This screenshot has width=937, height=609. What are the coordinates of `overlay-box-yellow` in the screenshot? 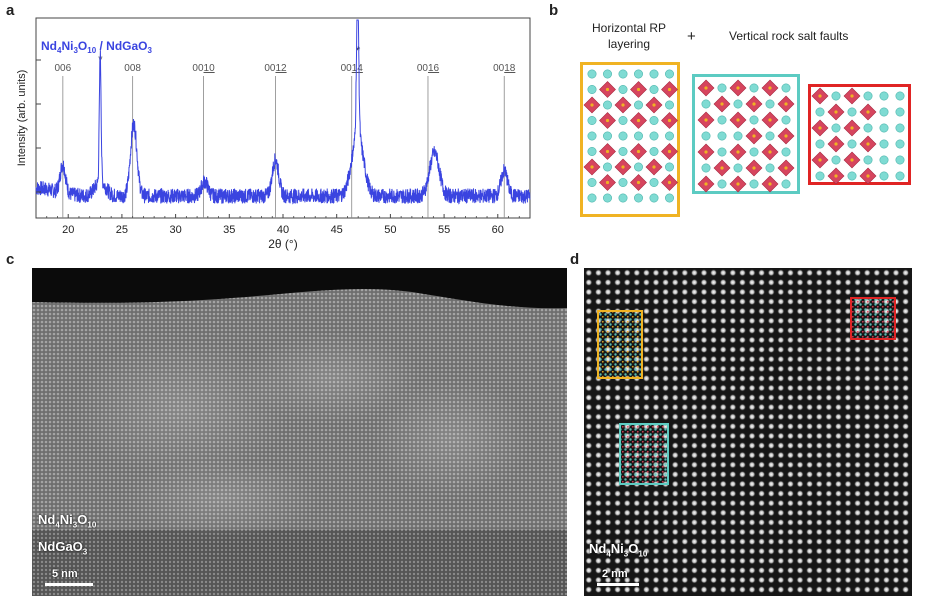 It's located at (620, 344).